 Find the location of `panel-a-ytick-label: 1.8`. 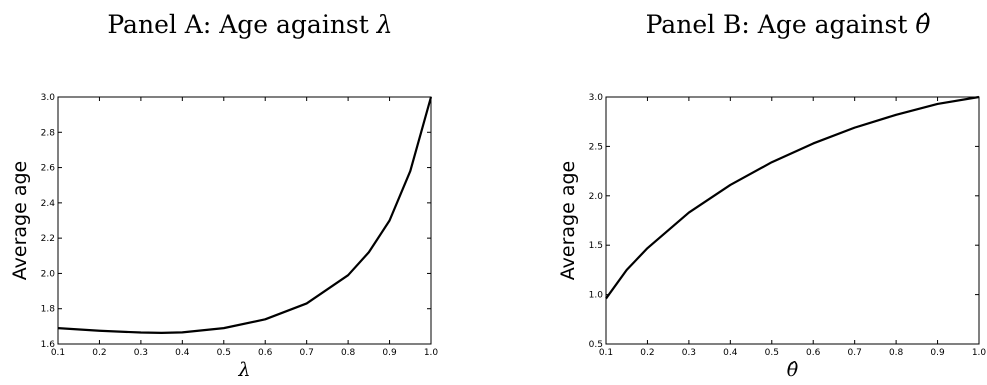

panel-a-ytick-label: 1.8 is located at coordinates (48, 310).